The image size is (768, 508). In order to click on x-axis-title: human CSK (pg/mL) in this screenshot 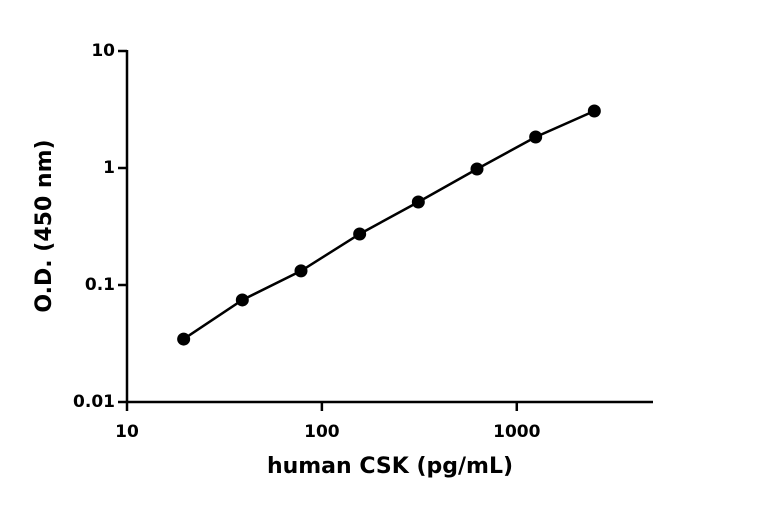, I will do `click(390, 466)`.